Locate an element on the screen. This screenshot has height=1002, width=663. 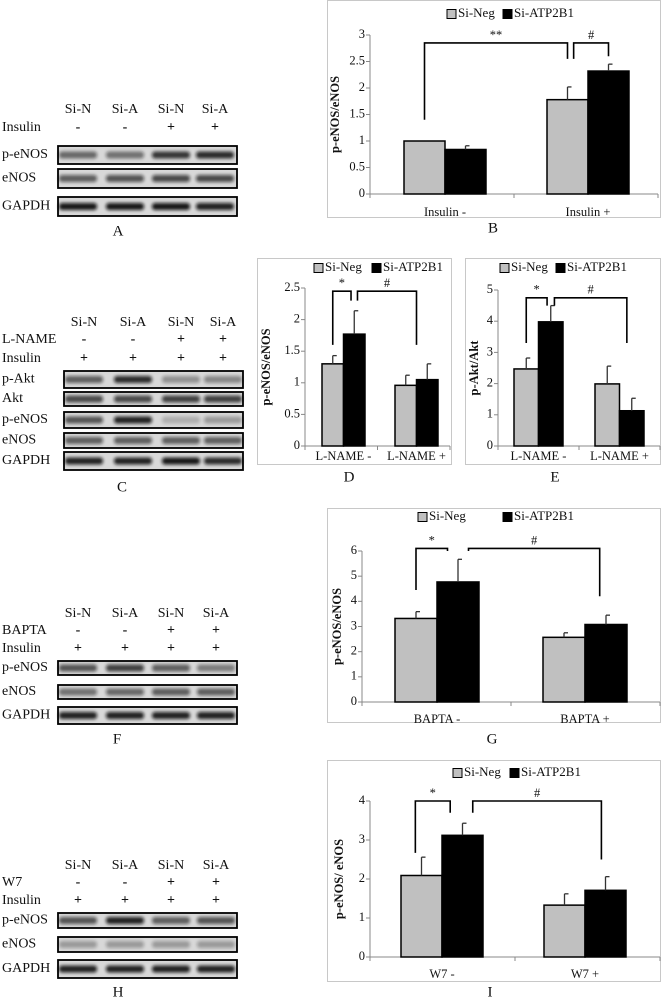
y-axis-label: p-eNOS/eNOS is located at coordinates (337, 626).